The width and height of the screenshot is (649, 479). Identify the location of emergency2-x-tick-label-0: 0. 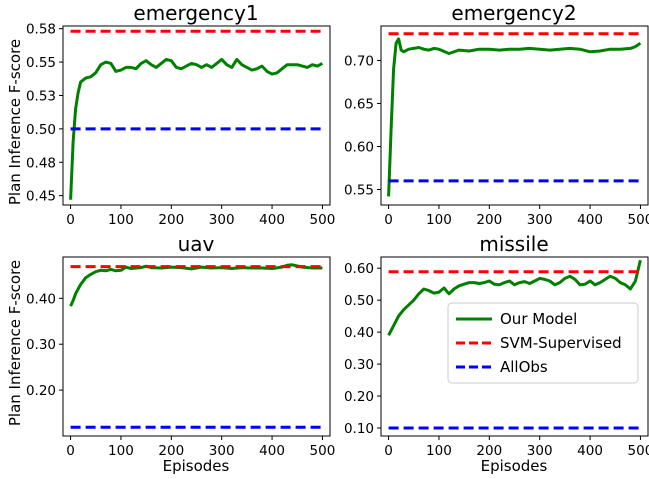
(388, 220).